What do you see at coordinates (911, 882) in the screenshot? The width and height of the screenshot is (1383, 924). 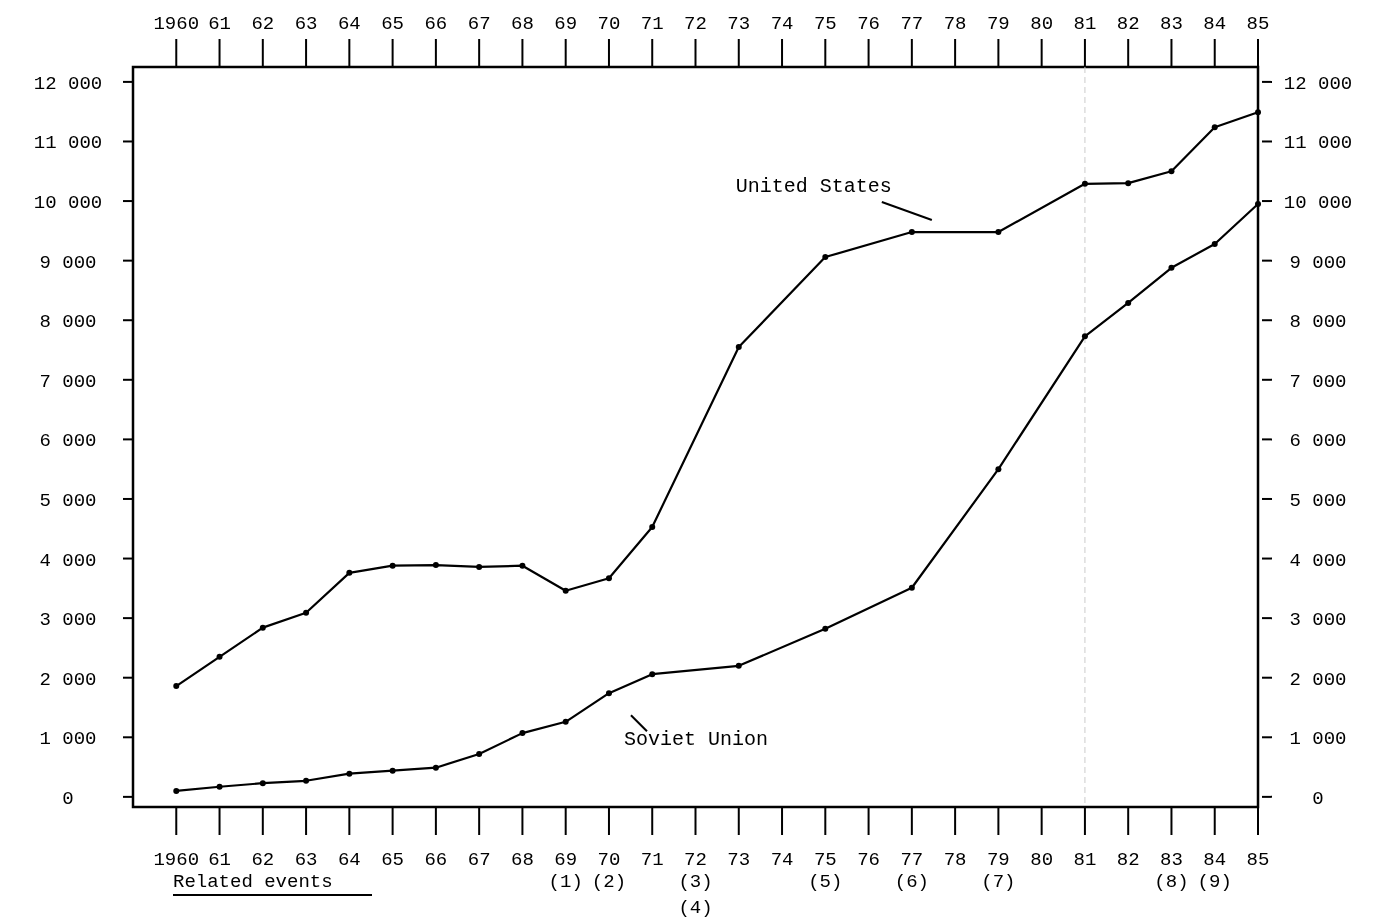 I see `text: (6)` at bounding box center [911, 882].